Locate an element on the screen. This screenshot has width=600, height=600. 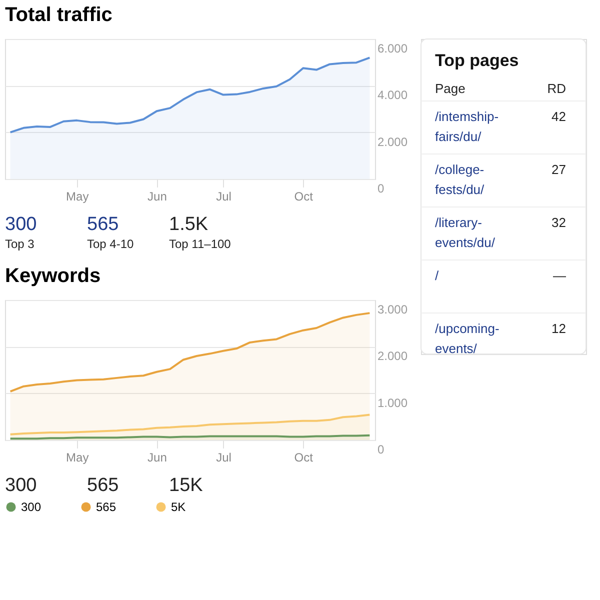
text: 32 is located at coordinates (559, 222).